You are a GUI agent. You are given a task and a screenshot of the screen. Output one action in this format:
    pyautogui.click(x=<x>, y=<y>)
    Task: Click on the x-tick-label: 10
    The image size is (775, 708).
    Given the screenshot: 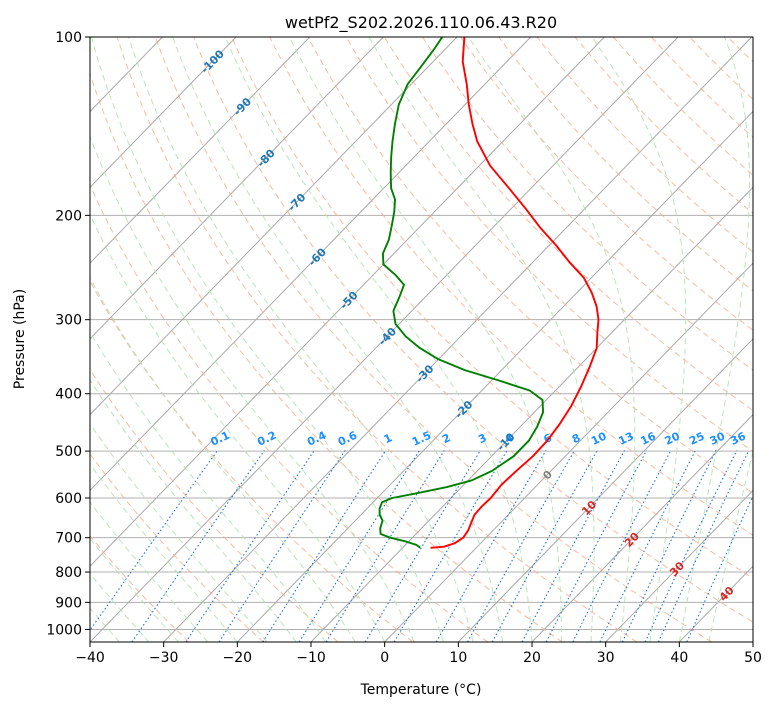 What is the action you would take?
    pyautogui.click(x=458, y=658)
    